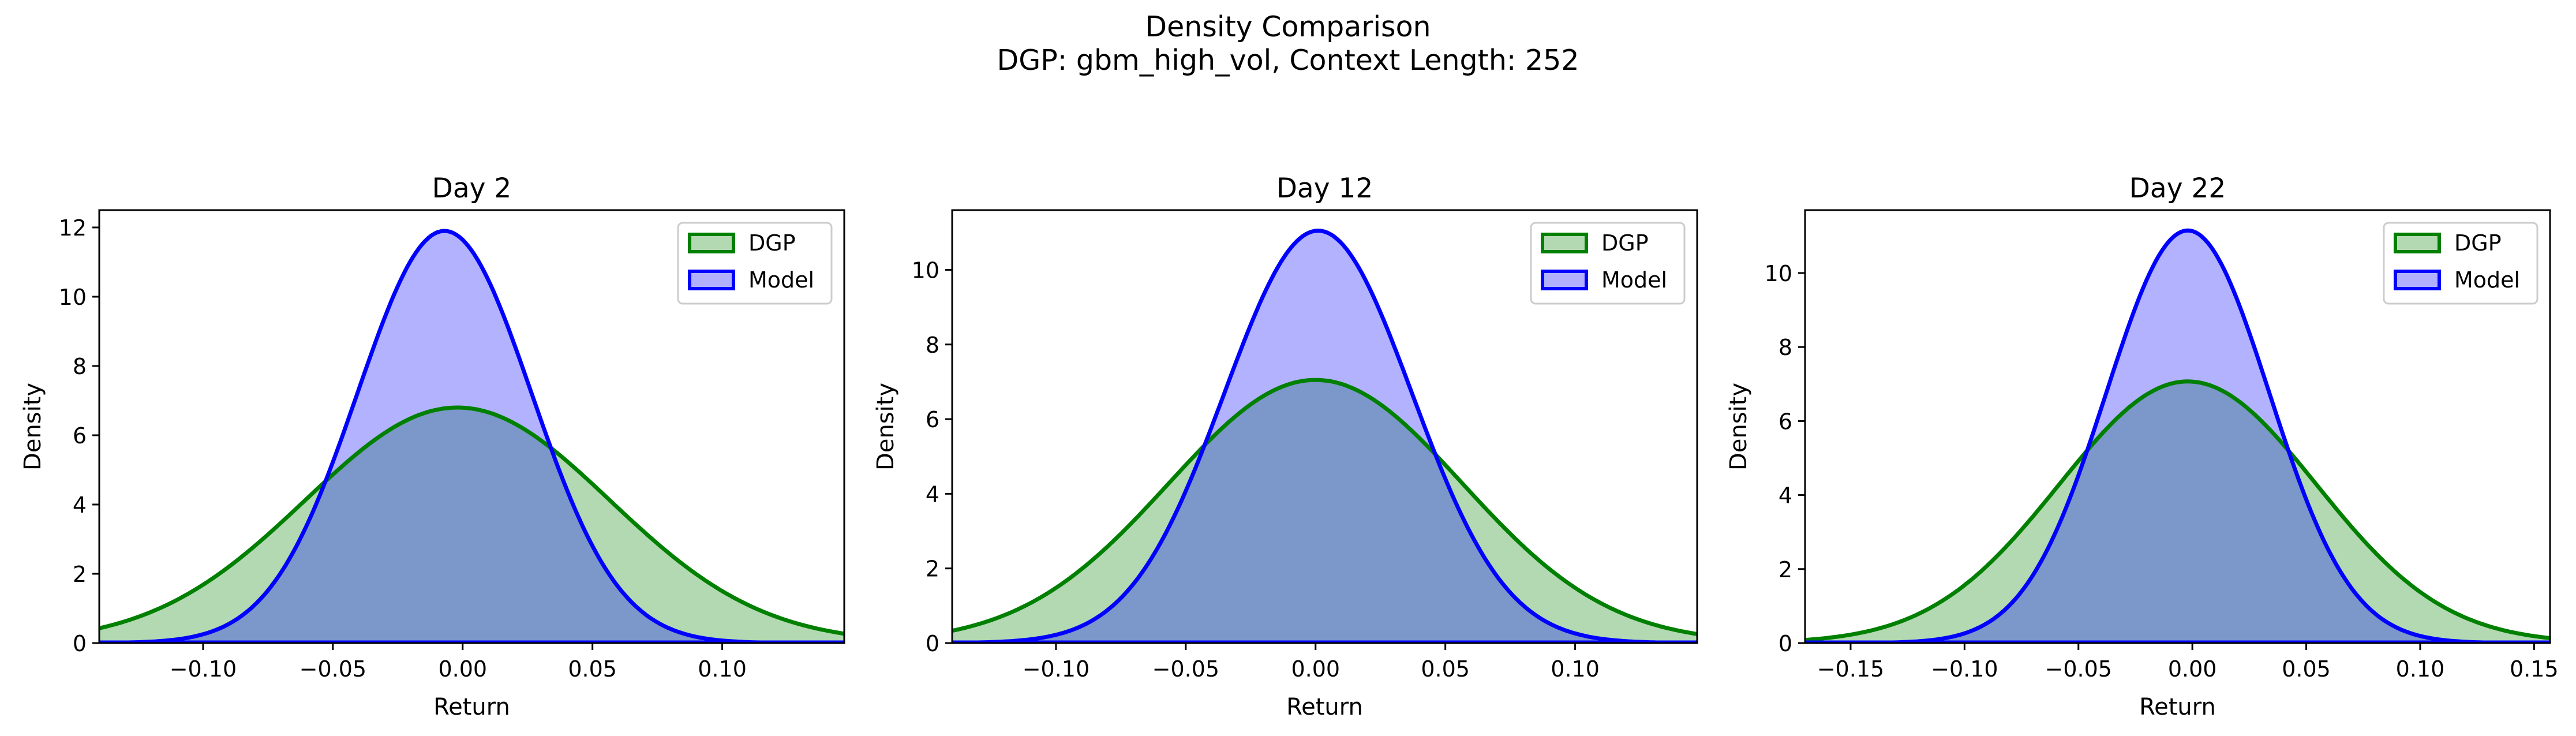  I want to click on xtick-label: 0.15, so click(2534, 669).